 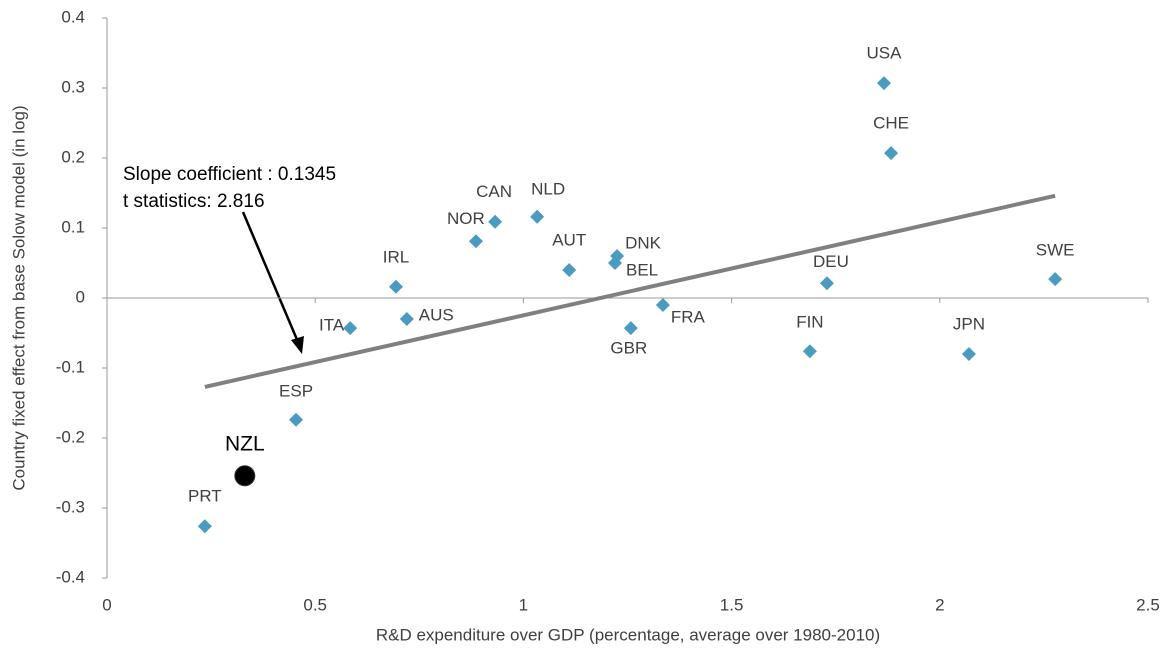 I want to click on point-label: DNK, so click(x=643, y=242).